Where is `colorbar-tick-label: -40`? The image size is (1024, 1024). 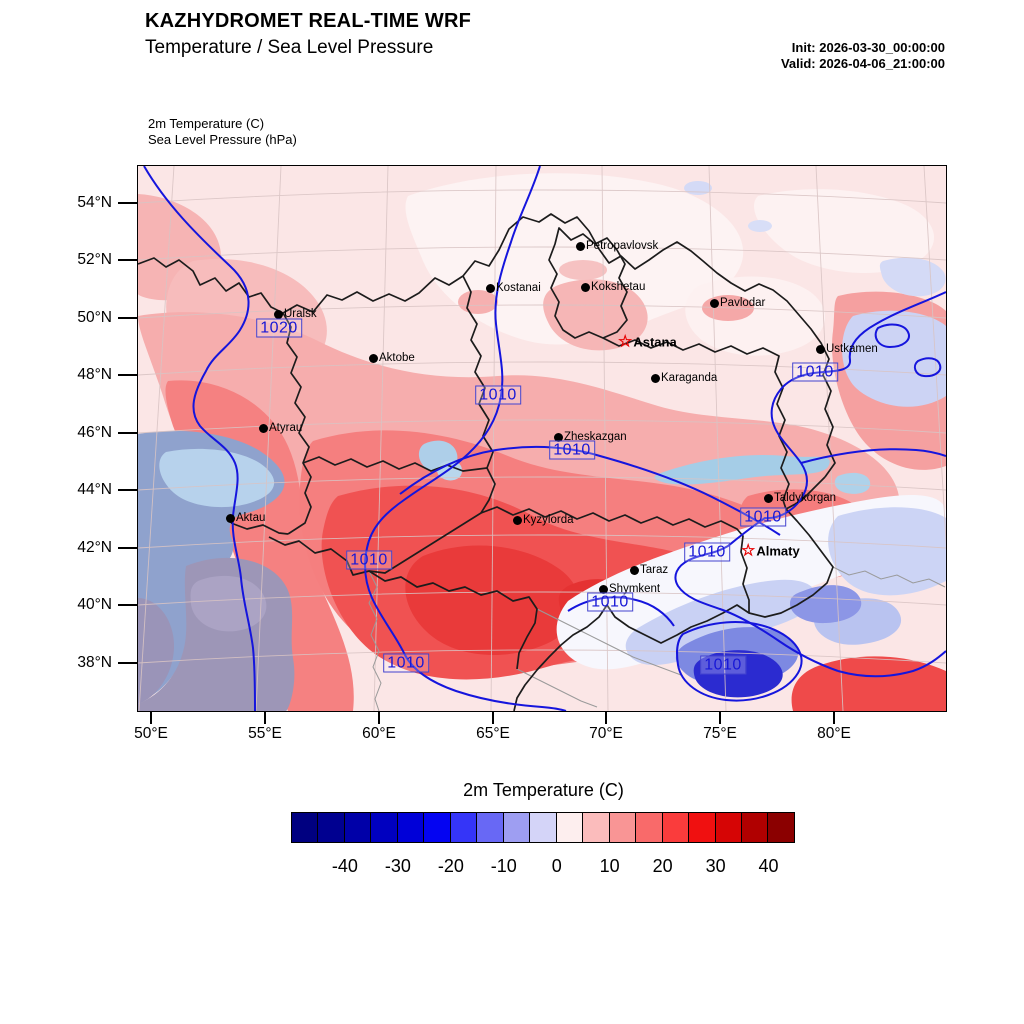
colorbar-tick-label: -40 is located at coordinates (344, 866).